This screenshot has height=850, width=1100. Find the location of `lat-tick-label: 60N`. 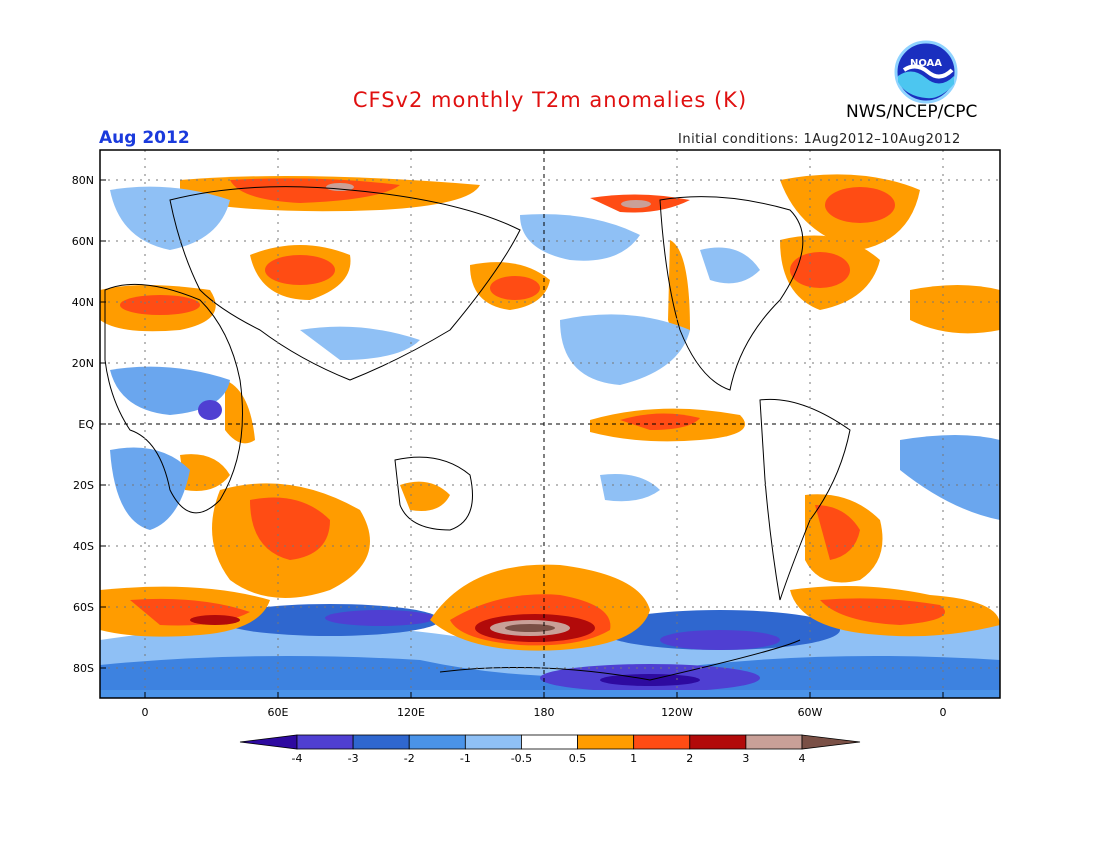

lat-tick-label: 60N is located at coordinates (83, 241).